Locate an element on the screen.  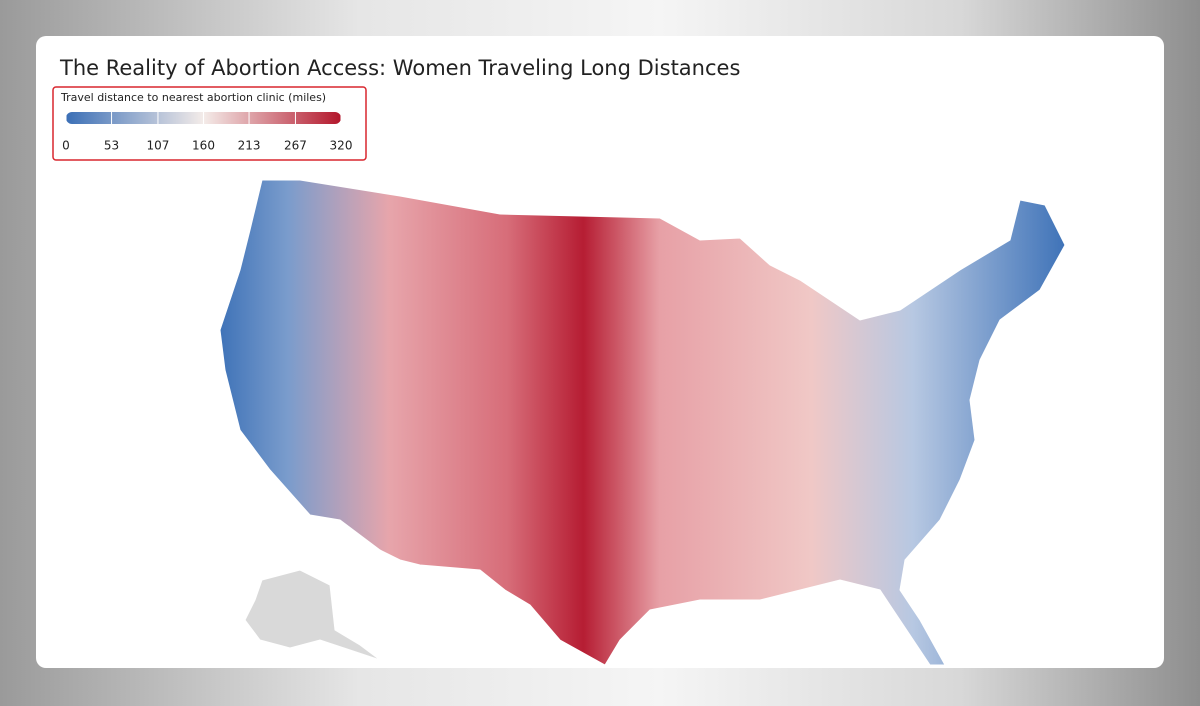
legend-tick-label: 267 is located at coordinates (295, 146).